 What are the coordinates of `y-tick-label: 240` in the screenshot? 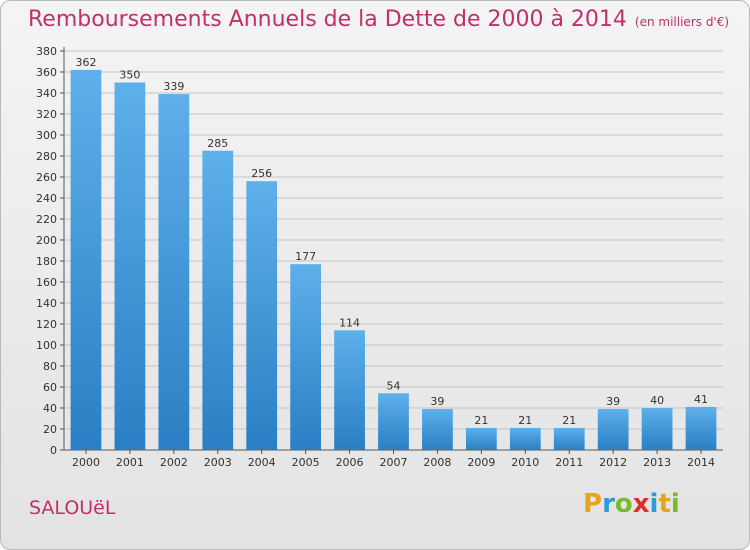 It's located at (46, 198).